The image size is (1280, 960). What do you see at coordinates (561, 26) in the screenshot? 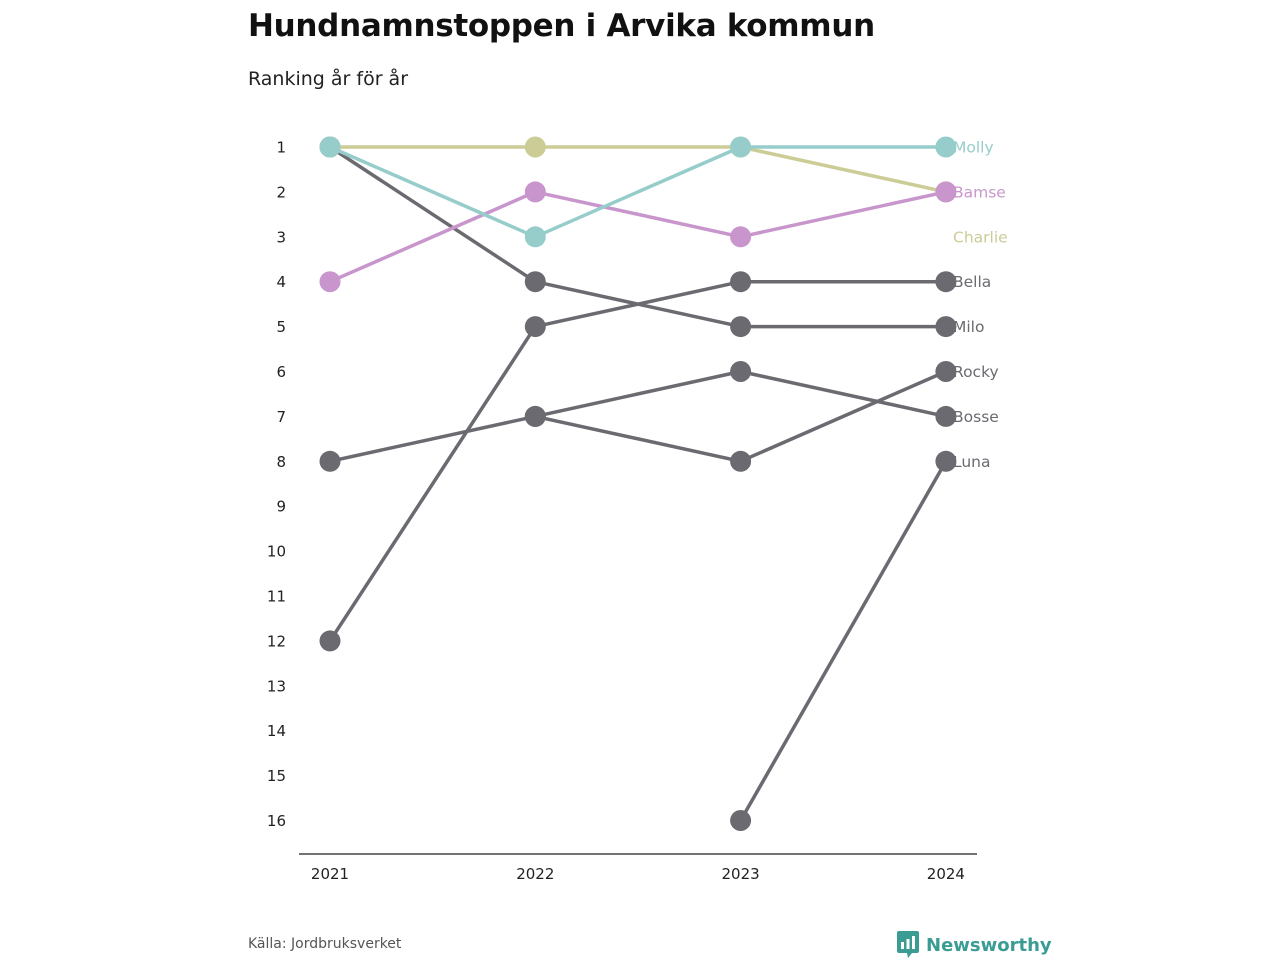
I see `chart-title: Hundnamnstoppen i Arvika kommun` at bounding box center [561, 26].